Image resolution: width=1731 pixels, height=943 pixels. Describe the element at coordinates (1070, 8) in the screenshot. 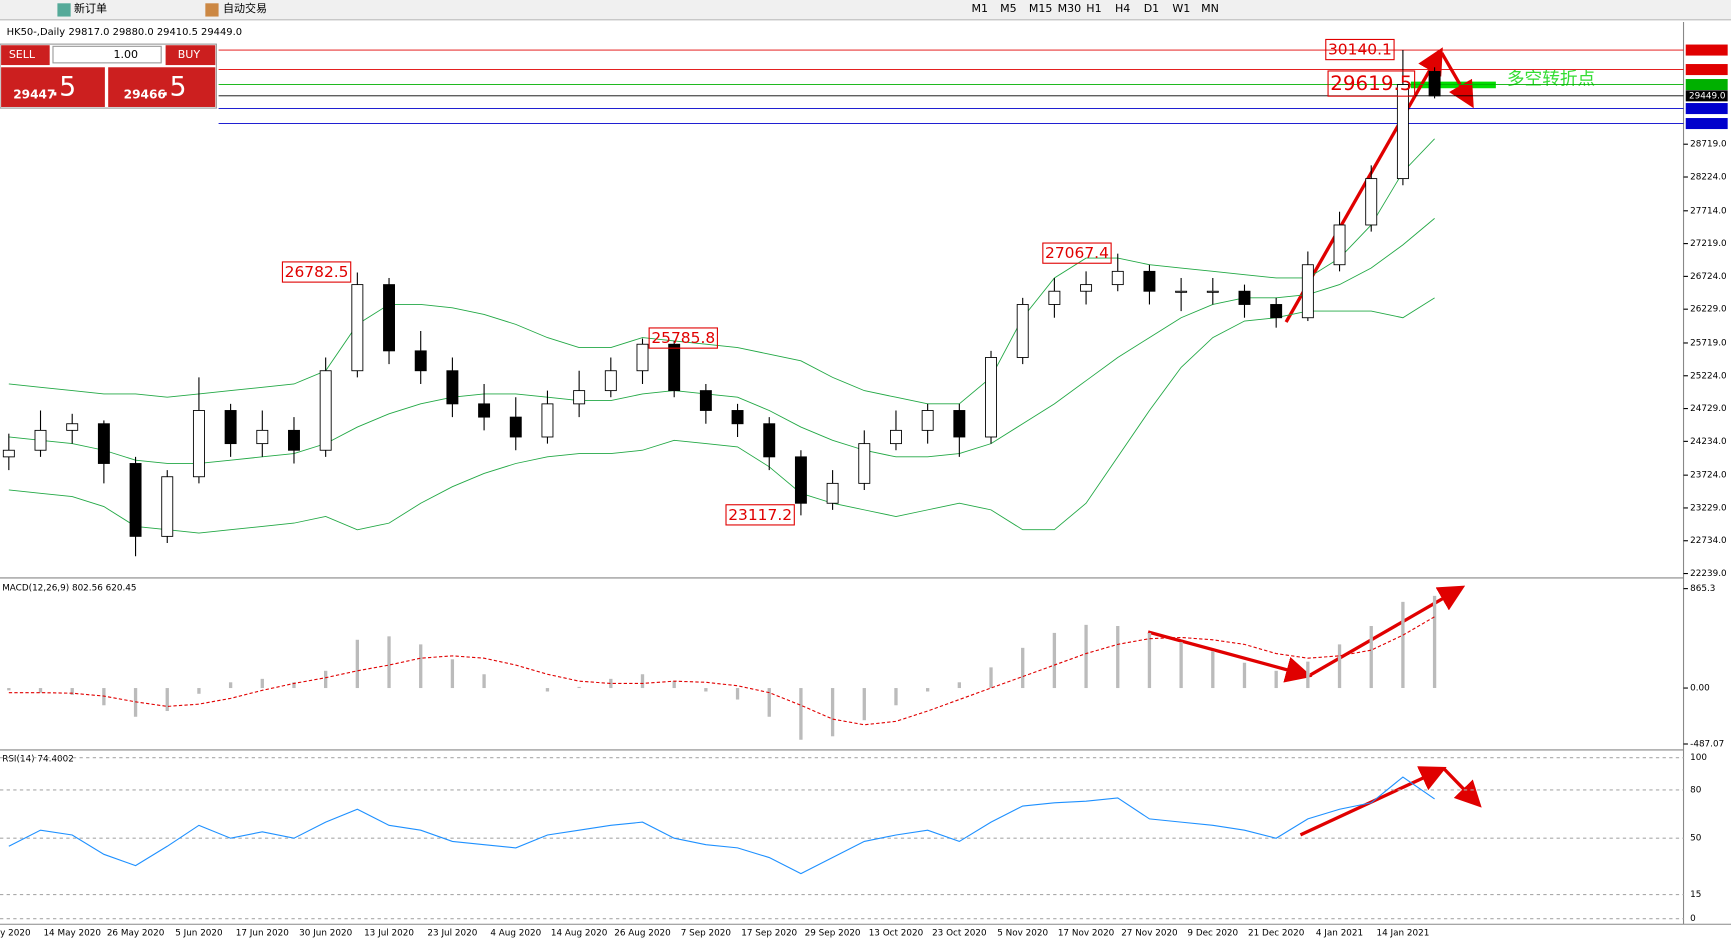

I see `timeframe-button: M30` at that location.